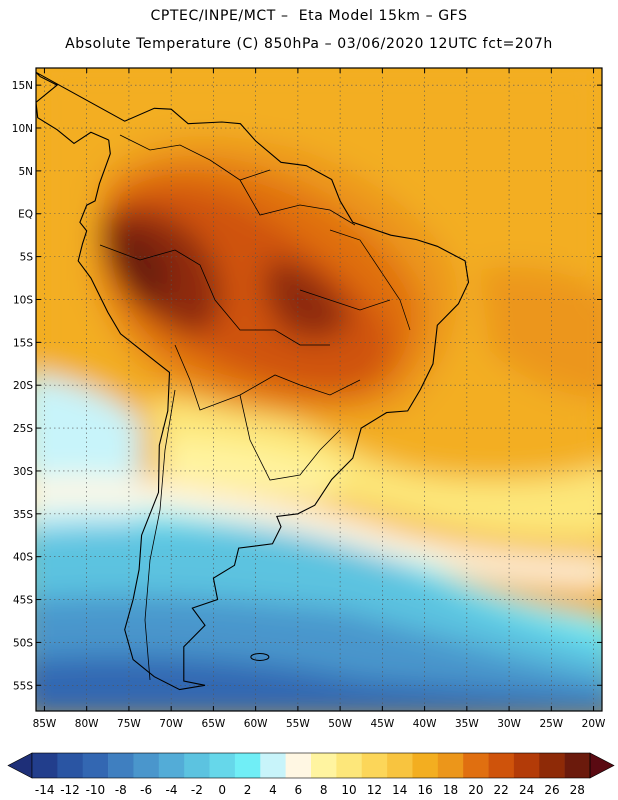  Describe the element at coordinates (20, 765) in the screenshot. I see `colorbar-low-arrow` at that location.